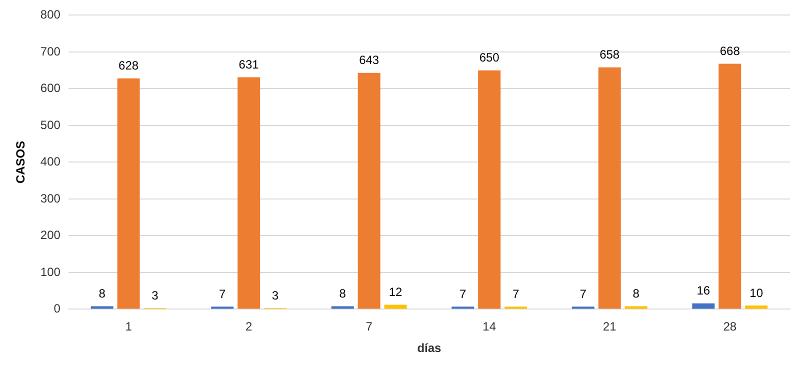 This screenshot has width=800, height=380. I want to click on y-tick-label: 600, so click(50, 88).